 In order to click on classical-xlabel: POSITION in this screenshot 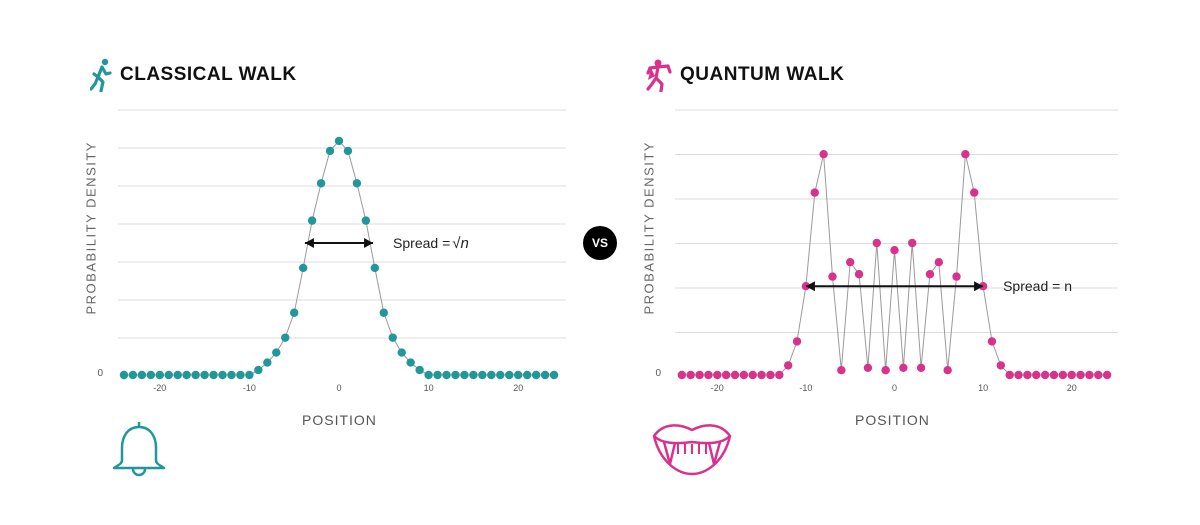, I will do `click(339, 420)`.